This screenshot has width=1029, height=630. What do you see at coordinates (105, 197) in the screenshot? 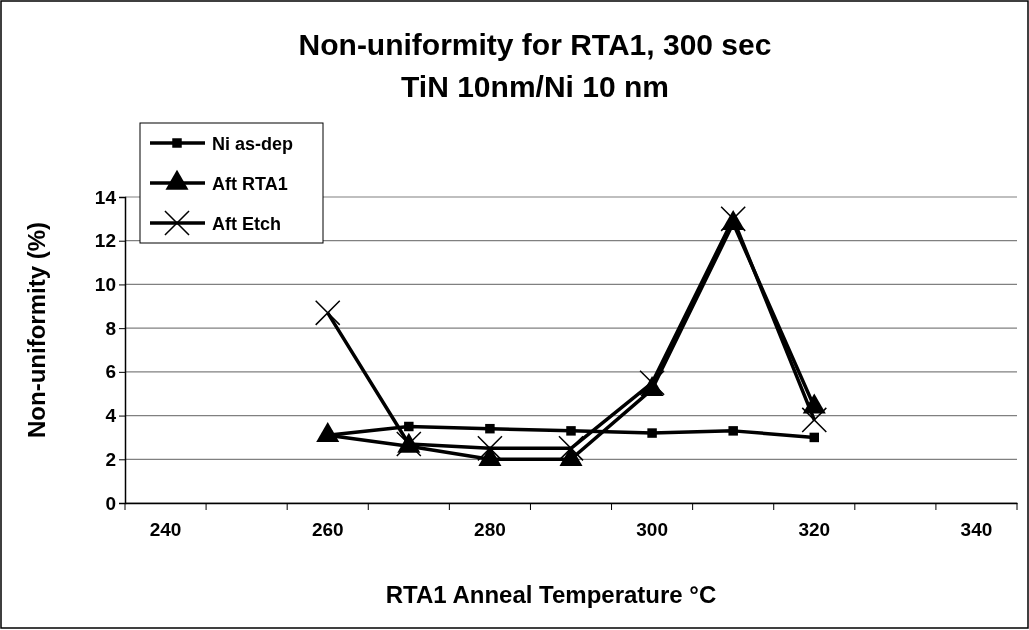
I see `y-tick-label: 14` at bounding box center [105, 197].